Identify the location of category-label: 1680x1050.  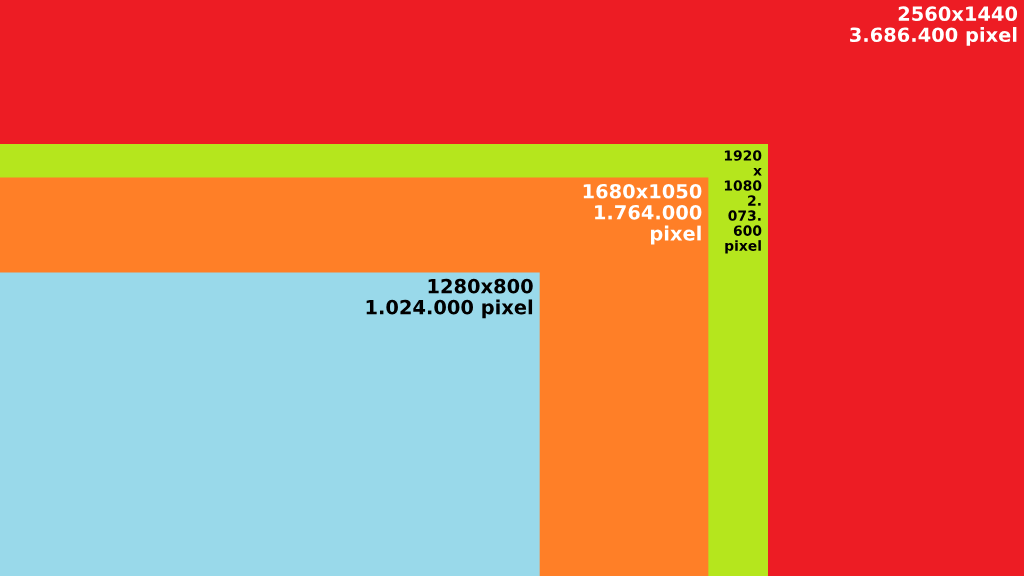
(642, 191).